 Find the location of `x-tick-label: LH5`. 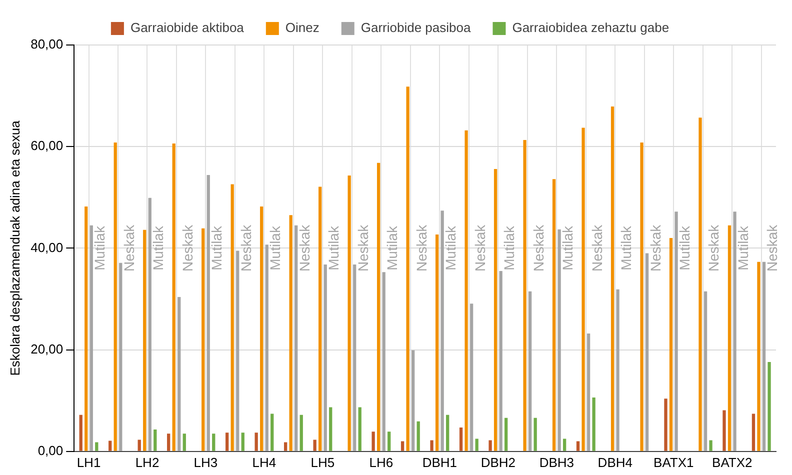

x-tick-label: LH5 is located at coordinates (322, 462).